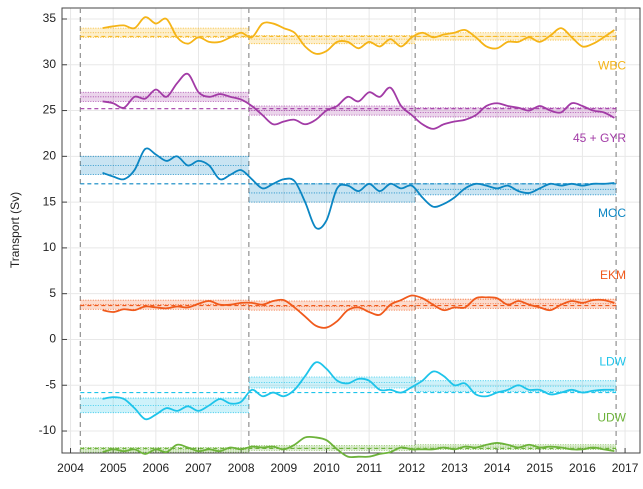 This screenshot has height=489, width=643. What do you see at coordinates (52, 293) in the screenshot?
I see `y-tick-label: 5` at bounding box center [52, 293].